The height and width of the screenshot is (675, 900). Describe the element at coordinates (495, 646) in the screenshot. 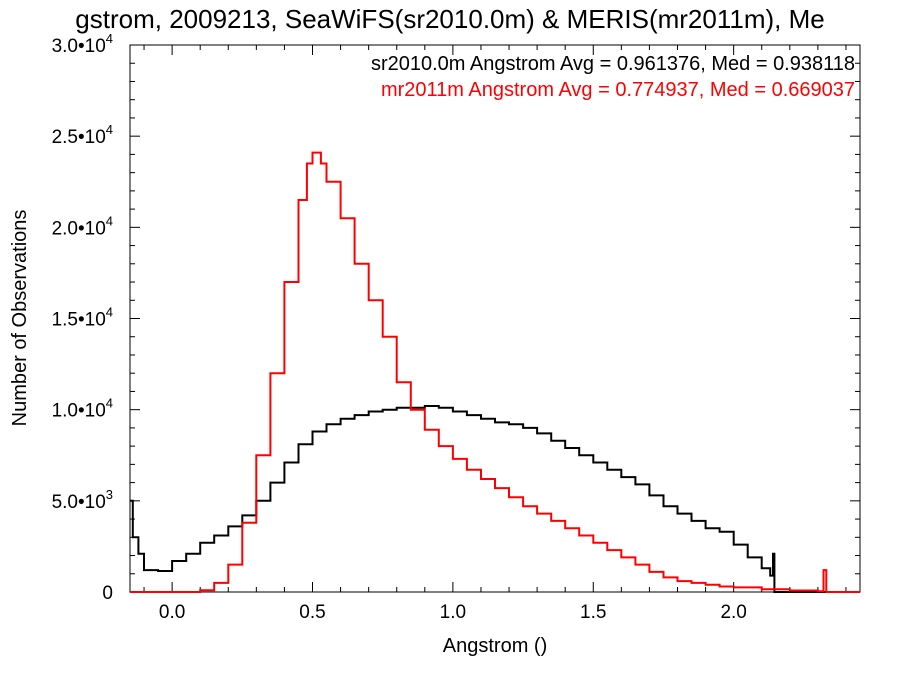

I see `x-axis-label: Angstrom ()` at that location.